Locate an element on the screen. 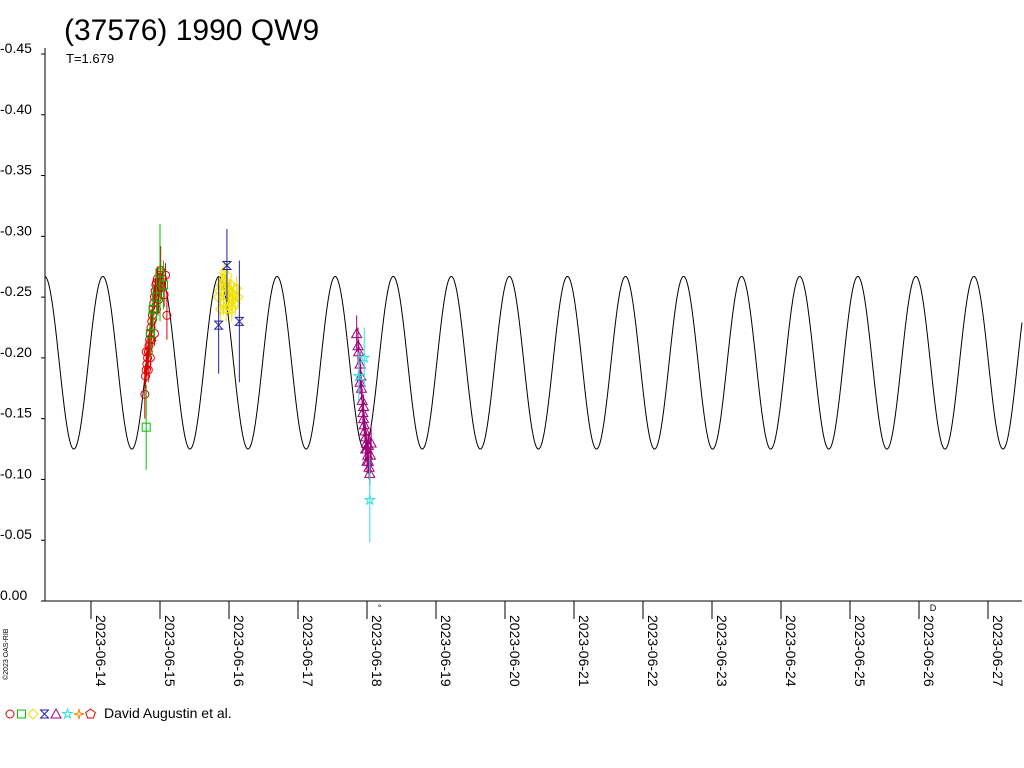 Image resolution: width=1024 pixels, height=768 pixels. legend is located at coordinates (50, 713).